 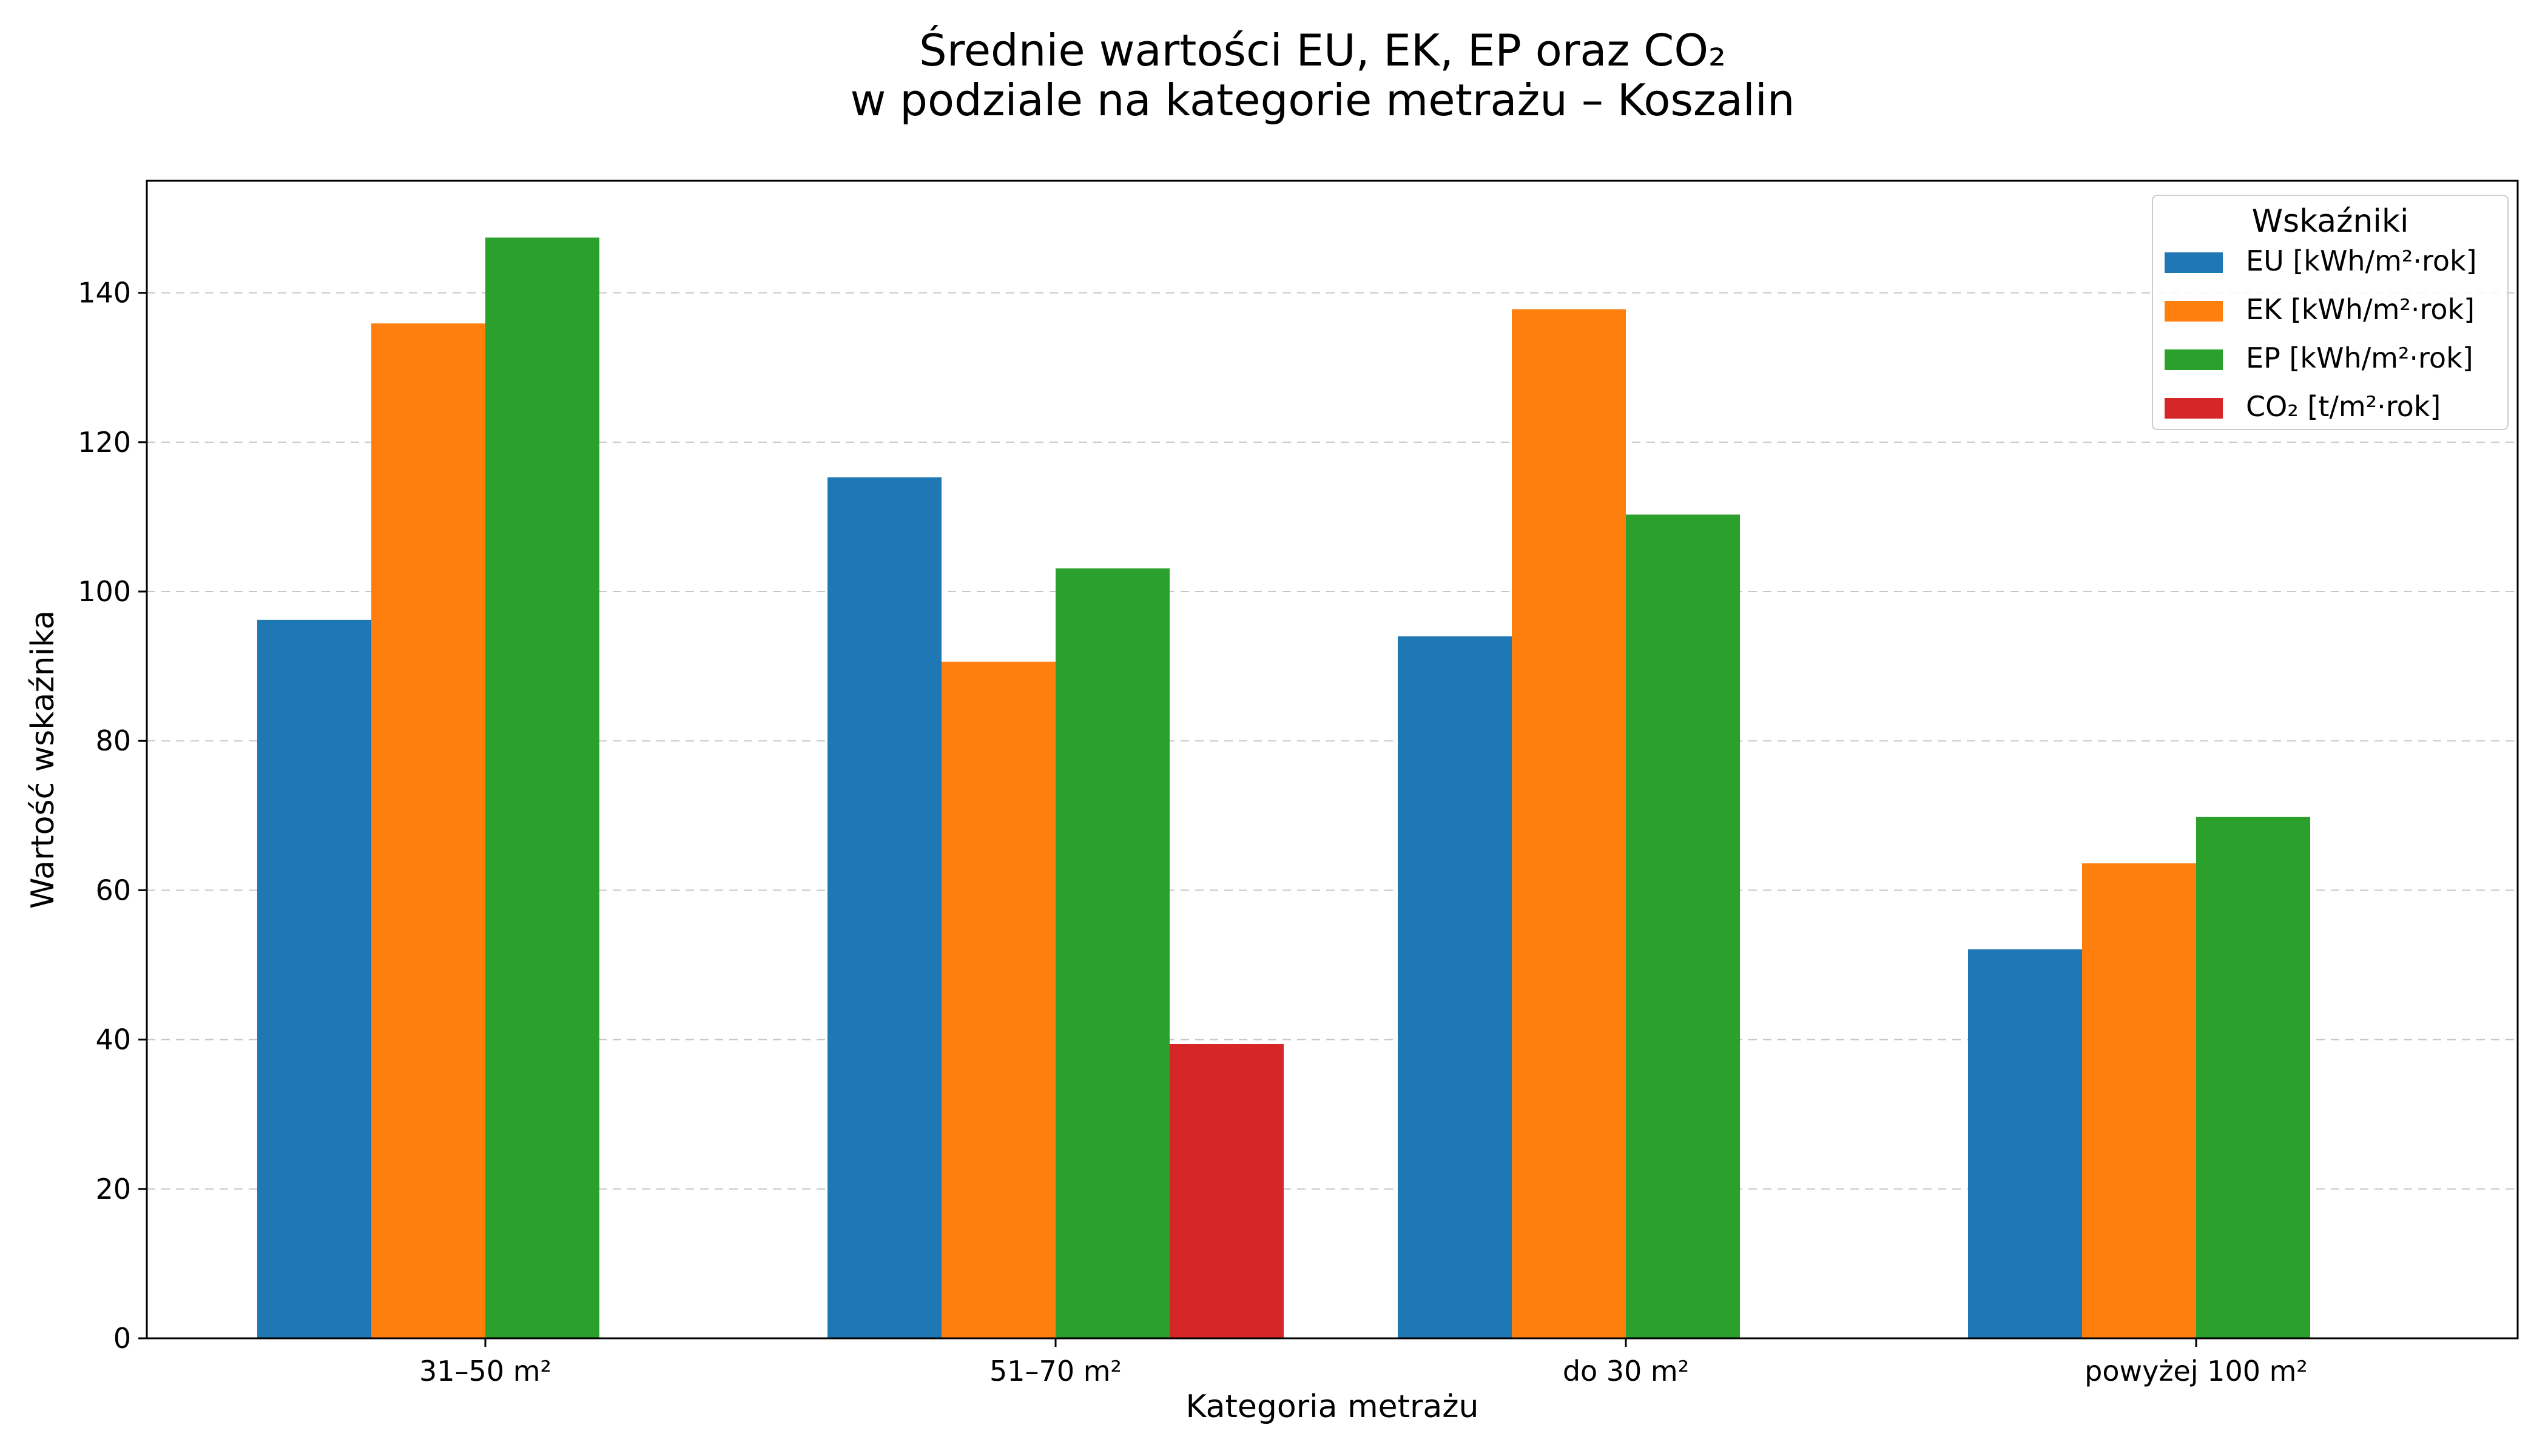 What do you see at coordinates (2330, 221) in the screenshot?
I see `legend-title: Wskaźniki` at bounding box center [2330, 221].